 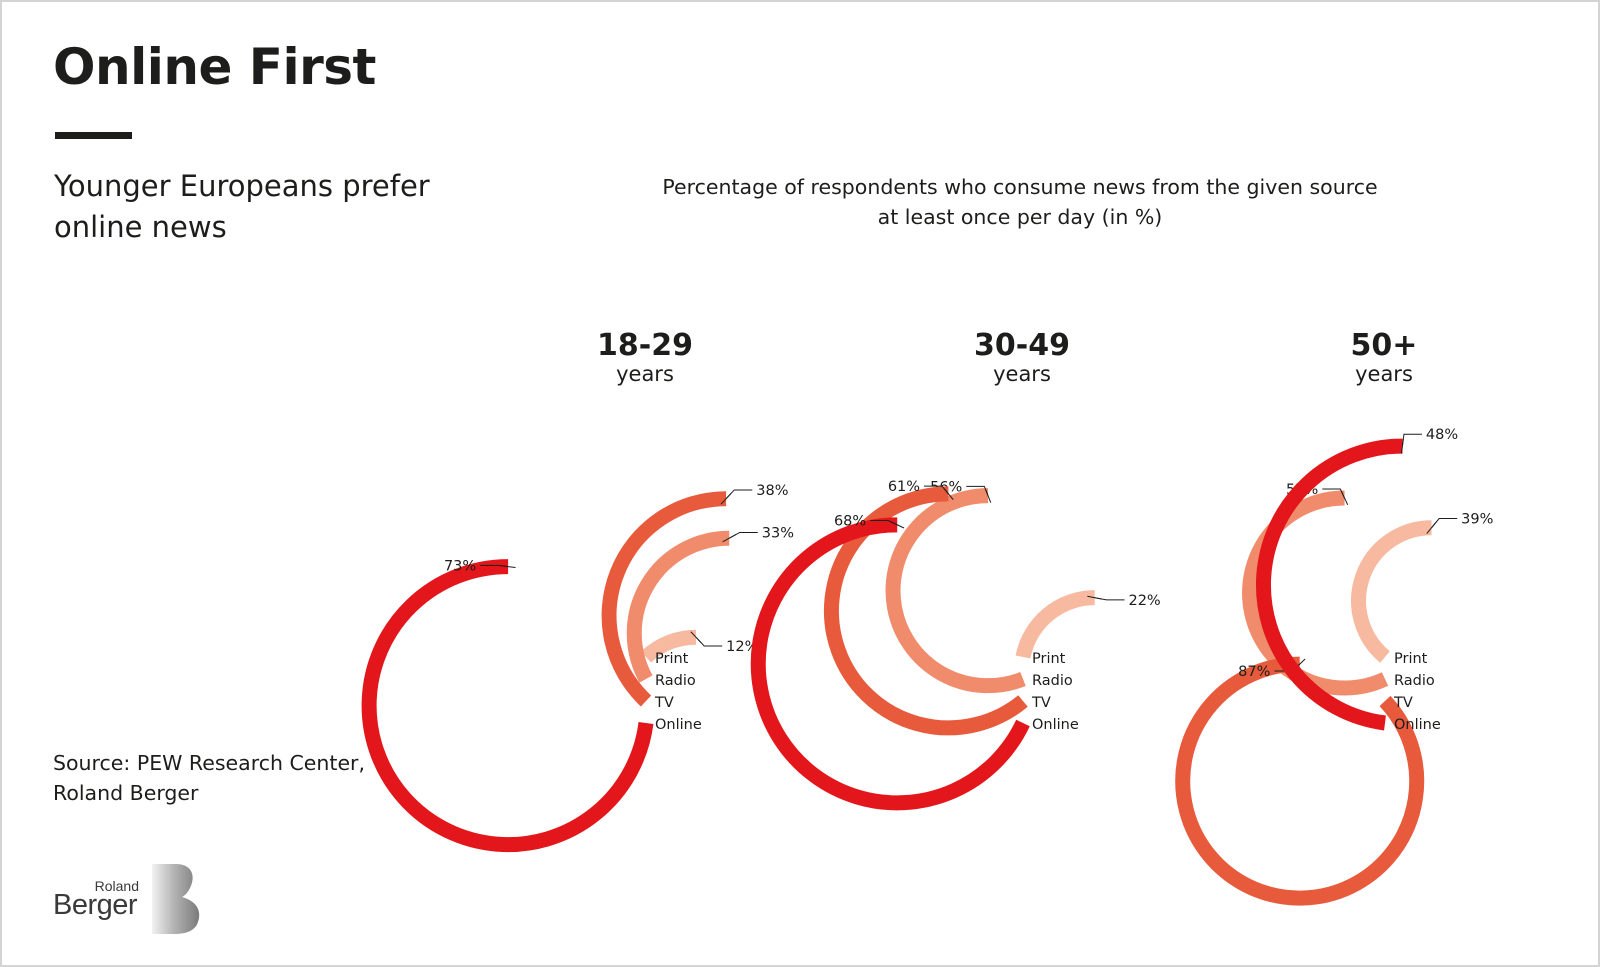 What do you see at coordinates (1144, 601) in the screenshot?
I see `value-label-print: 22%` at bounding box center [1144, 601].